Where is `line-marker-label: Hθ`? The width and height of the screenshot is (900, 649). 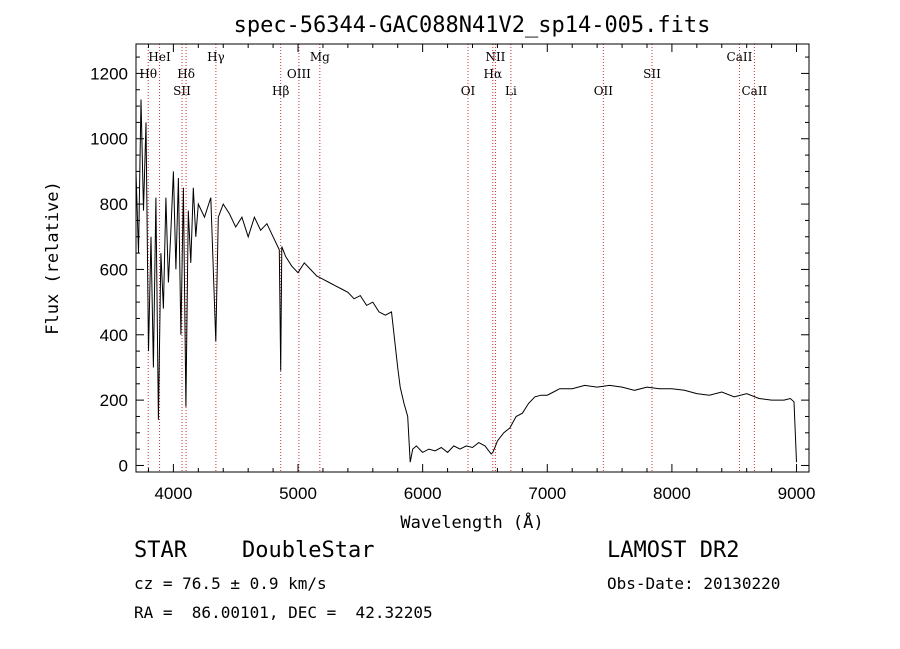 line-marker-label: Hθ is located at coordinates (148, 74).